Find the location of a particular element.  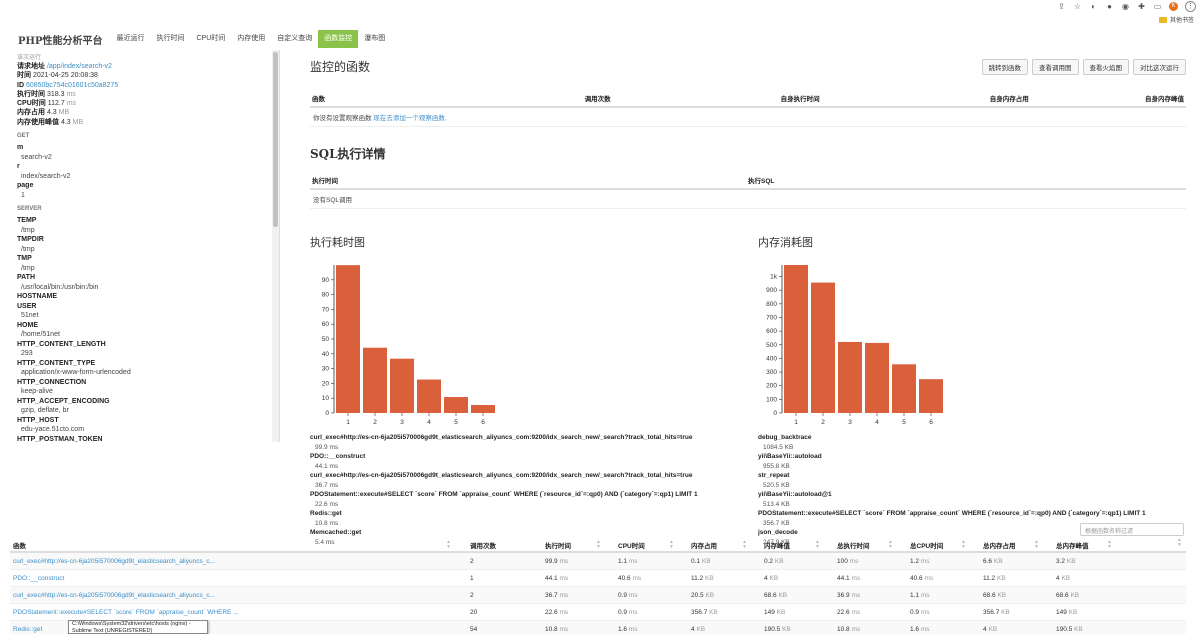

param-key: PATH is located at coordinates (26, 278).